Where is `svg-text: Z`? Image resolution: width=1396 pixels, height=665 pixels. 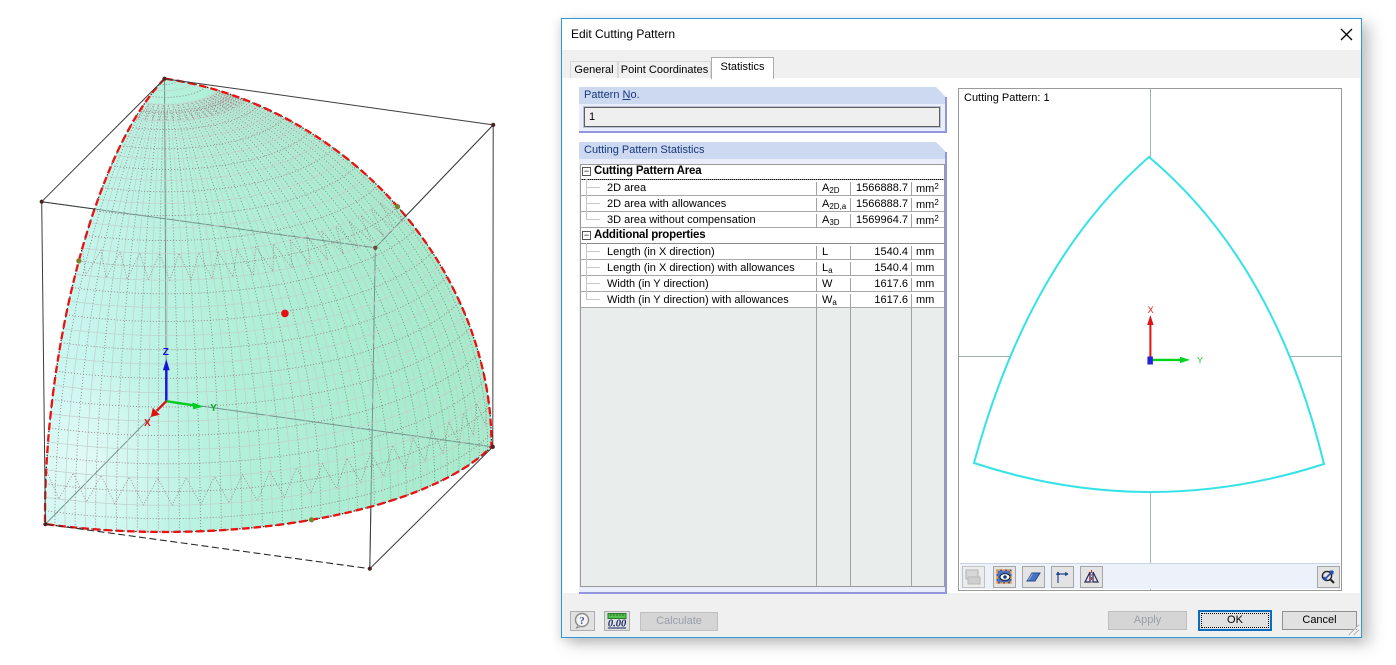
svg-text: Z is located at coordinates (166, 352).